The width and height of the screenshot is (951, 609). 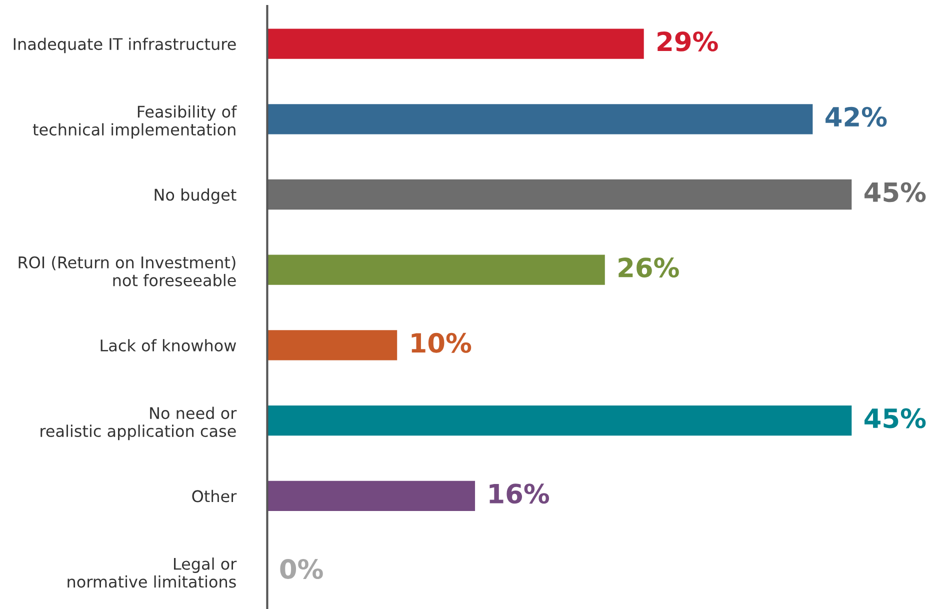 I want to click on y-tick-label: Lack of knowhow, so click(x=168, y=345).